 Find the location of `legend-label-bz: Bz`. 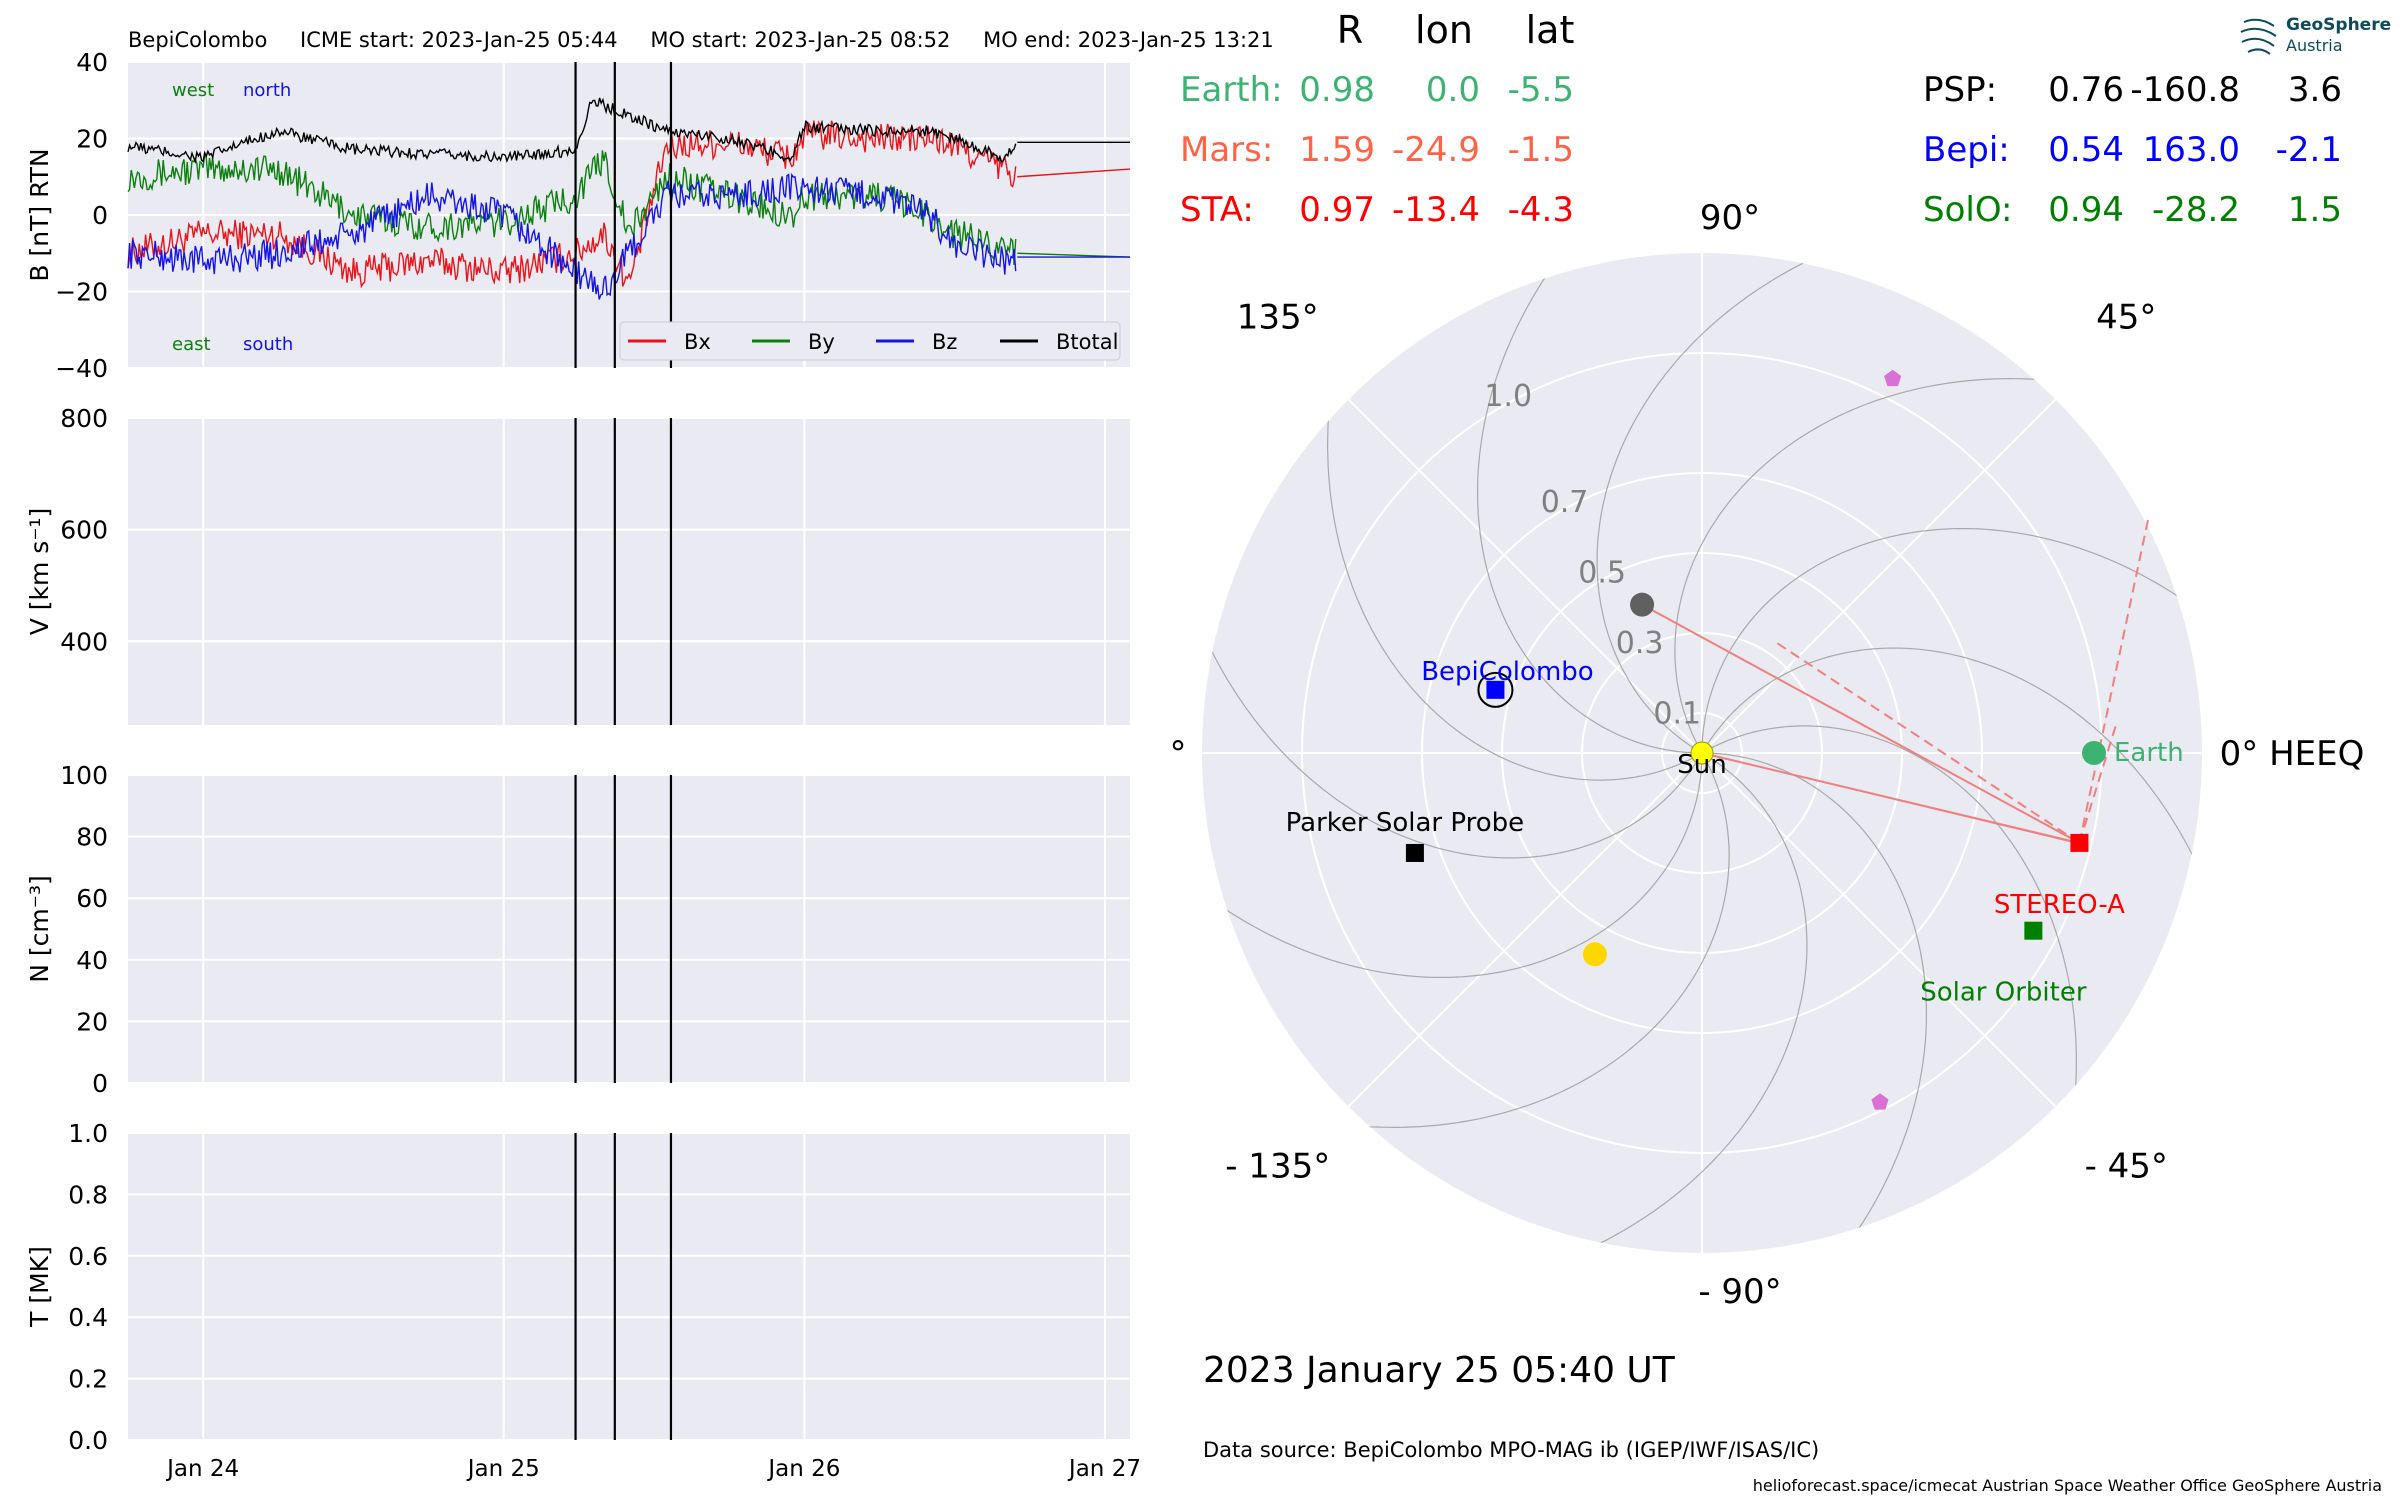

legend-label-bz: Bz is located at coordinates (944, 342).